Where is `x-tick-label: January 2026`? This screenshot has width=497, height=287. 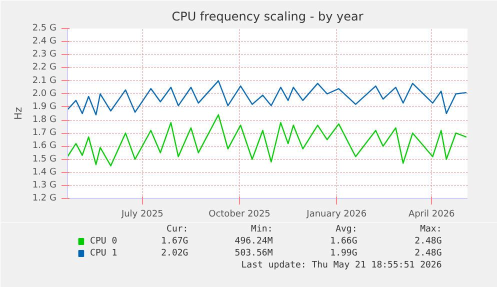
x-tick-label: January 2026 is located at coordinates (336, 215).